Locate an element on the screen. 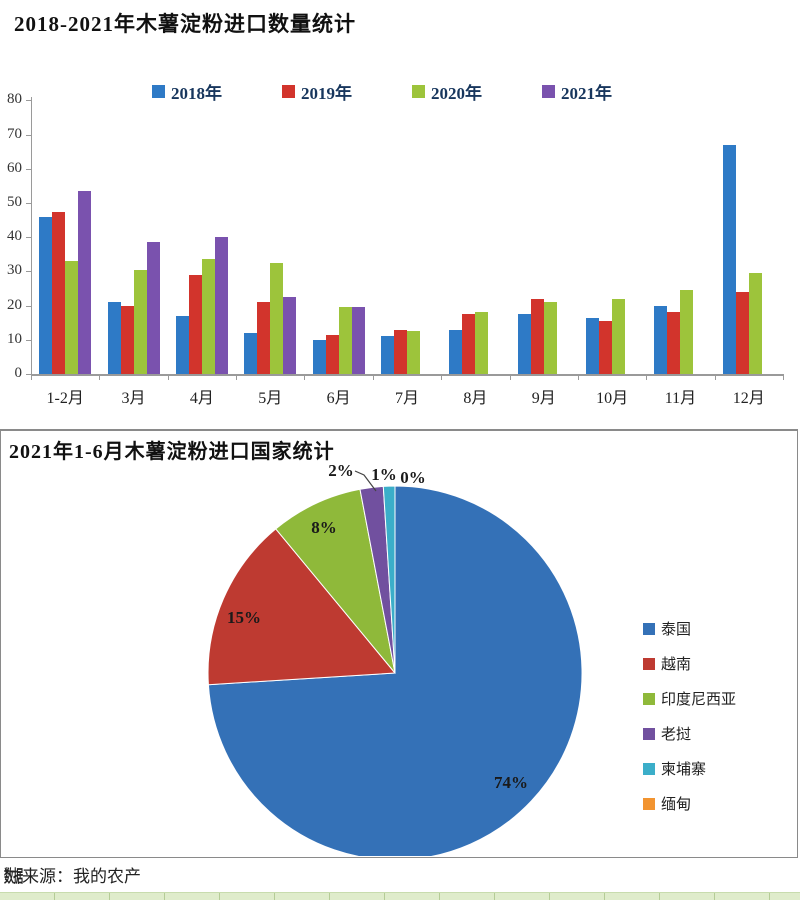  pie-leader-line is located at coordinates (365, 481).